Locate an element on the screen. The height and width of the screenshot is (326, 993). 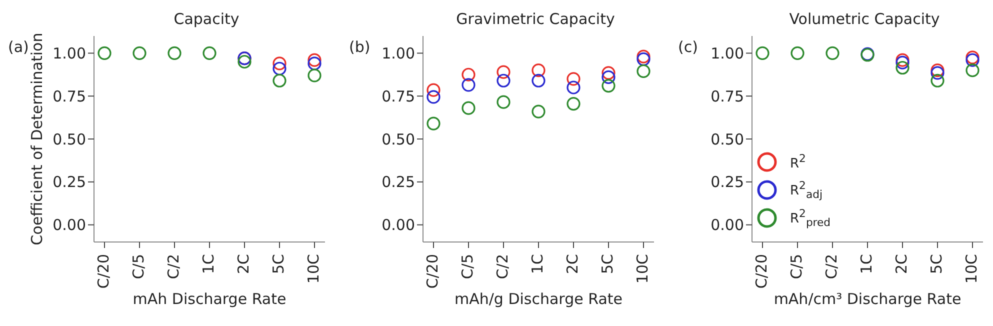
text: (b) is located at coordinates (359, 47).